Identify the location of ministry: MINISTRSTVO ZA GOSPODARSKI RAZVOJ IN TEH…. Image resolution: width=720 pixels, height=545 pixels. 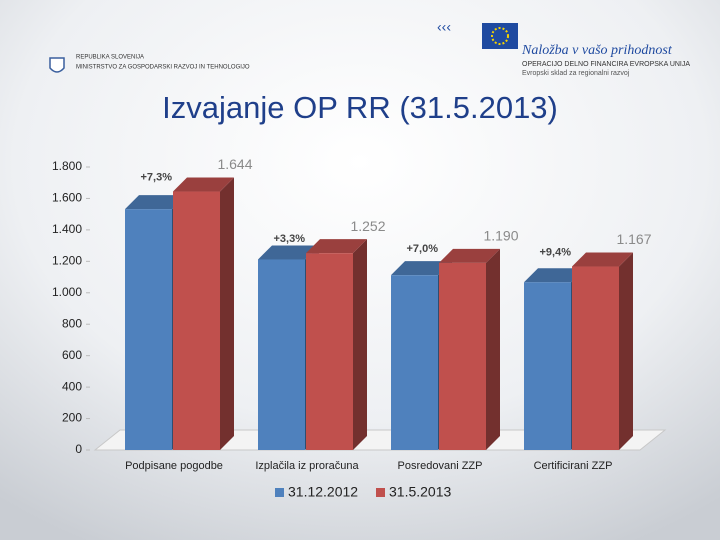
(163, 68).